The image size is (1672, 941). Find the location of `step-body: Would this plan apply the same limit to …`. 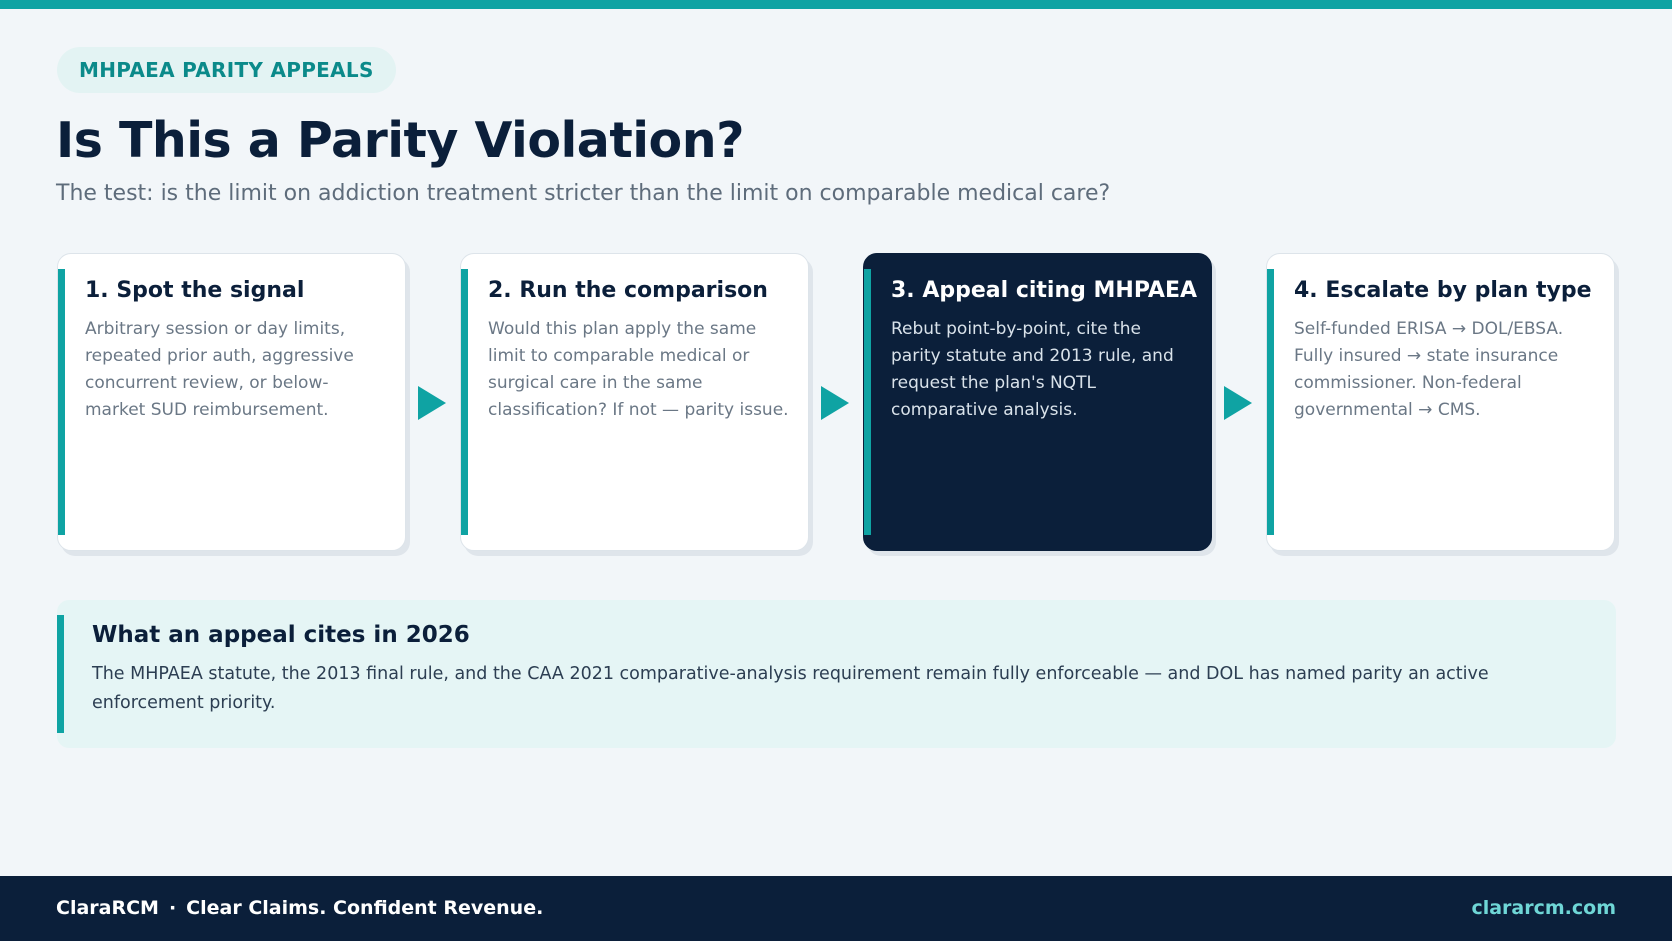

step-body: Would this plan apply the same limit to … is located at coordinates (638, 369).